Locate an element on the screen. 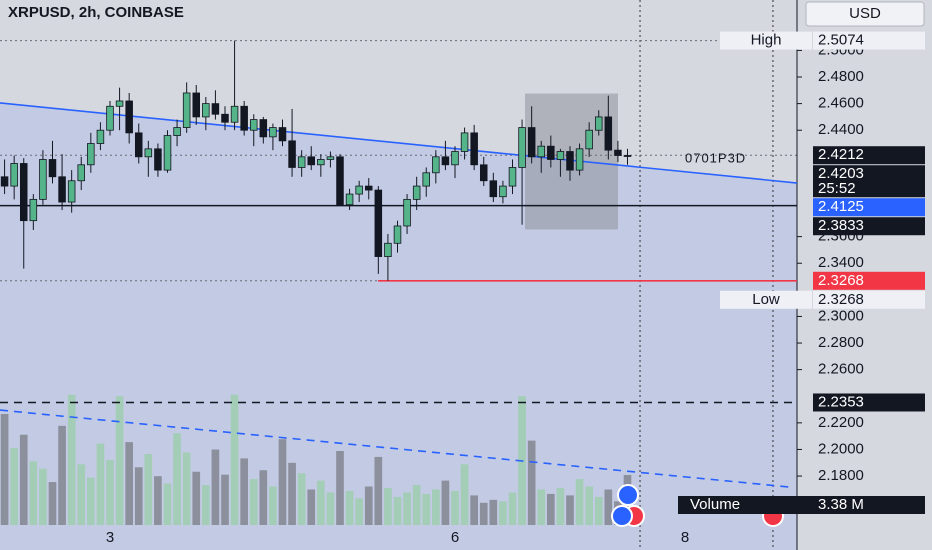 Image resolution: width=932 pixels, height=550 pixels. drawn-line is located at coordinates (395, 448).